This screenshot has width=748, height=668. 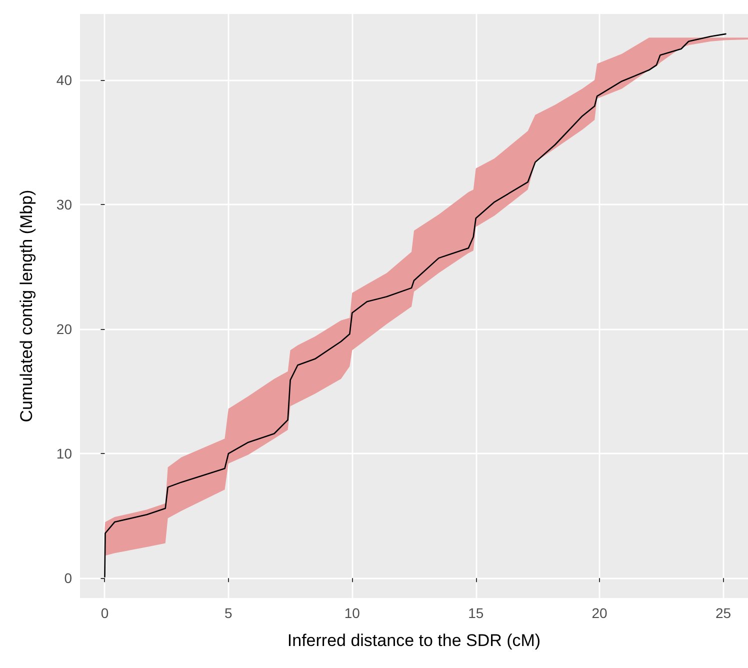 What do you see at coordinates (476, 613) in the screenshot?
I see `x-tick-label: 15` at bounding box center [476, 613].